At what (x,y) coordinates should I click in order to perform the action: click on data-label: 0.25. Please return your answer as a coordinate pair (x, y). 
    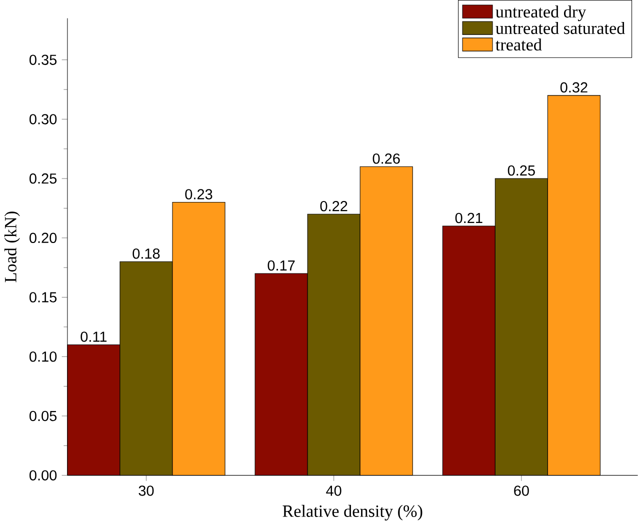
    Looking at the image, I should click on (521, 170).